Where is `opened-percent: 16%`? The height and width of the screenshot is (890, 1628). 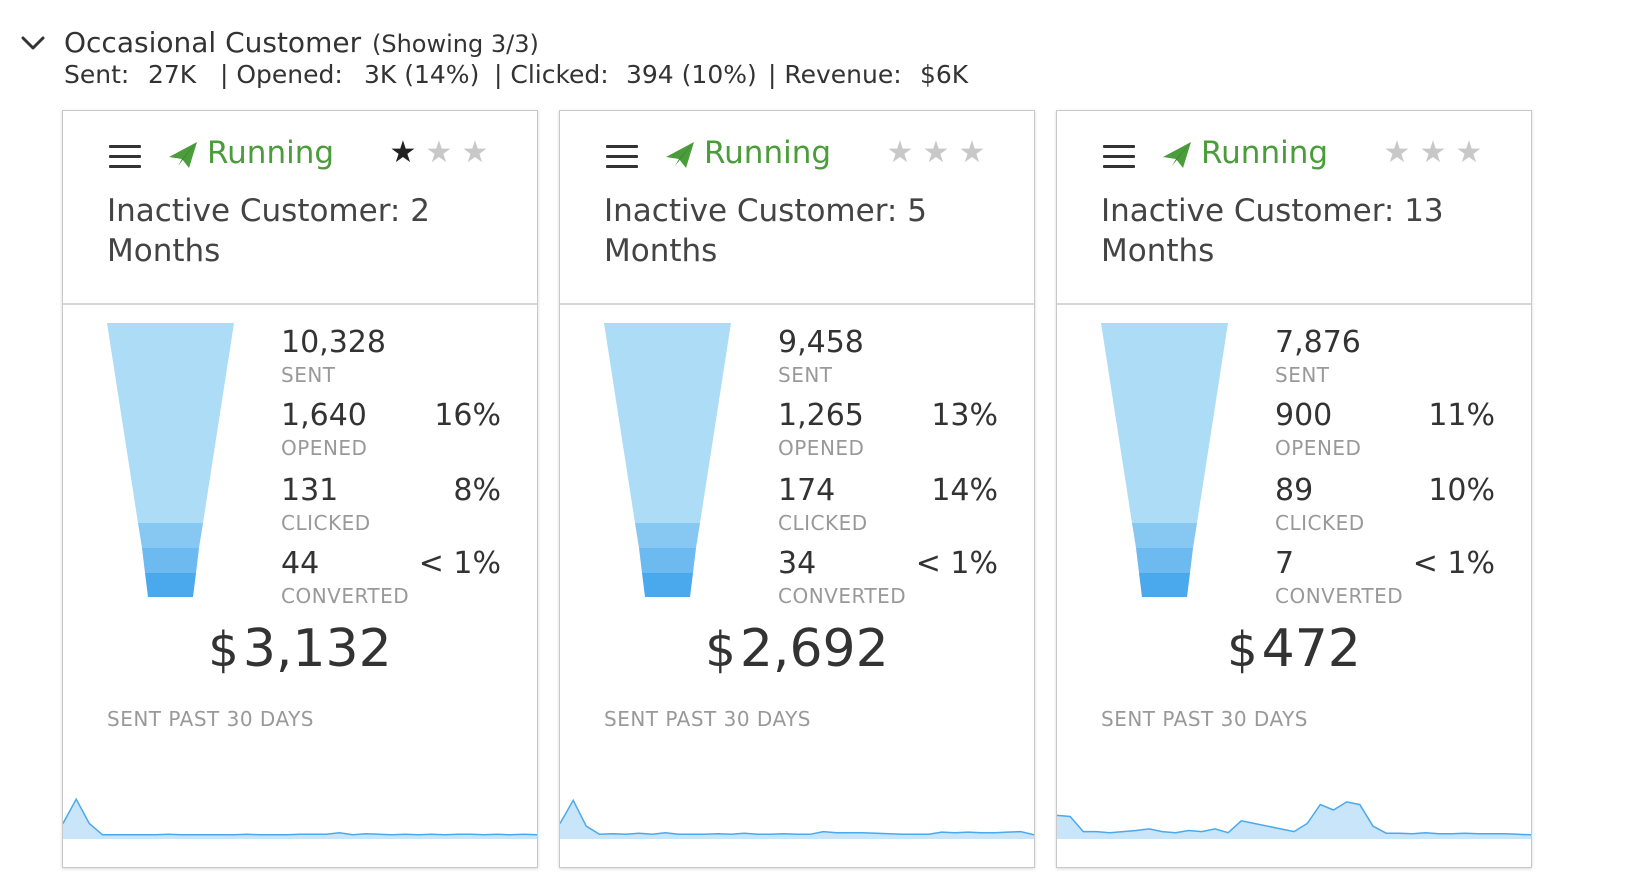 opened-percent: 16% is located at coordinates (467, 415).